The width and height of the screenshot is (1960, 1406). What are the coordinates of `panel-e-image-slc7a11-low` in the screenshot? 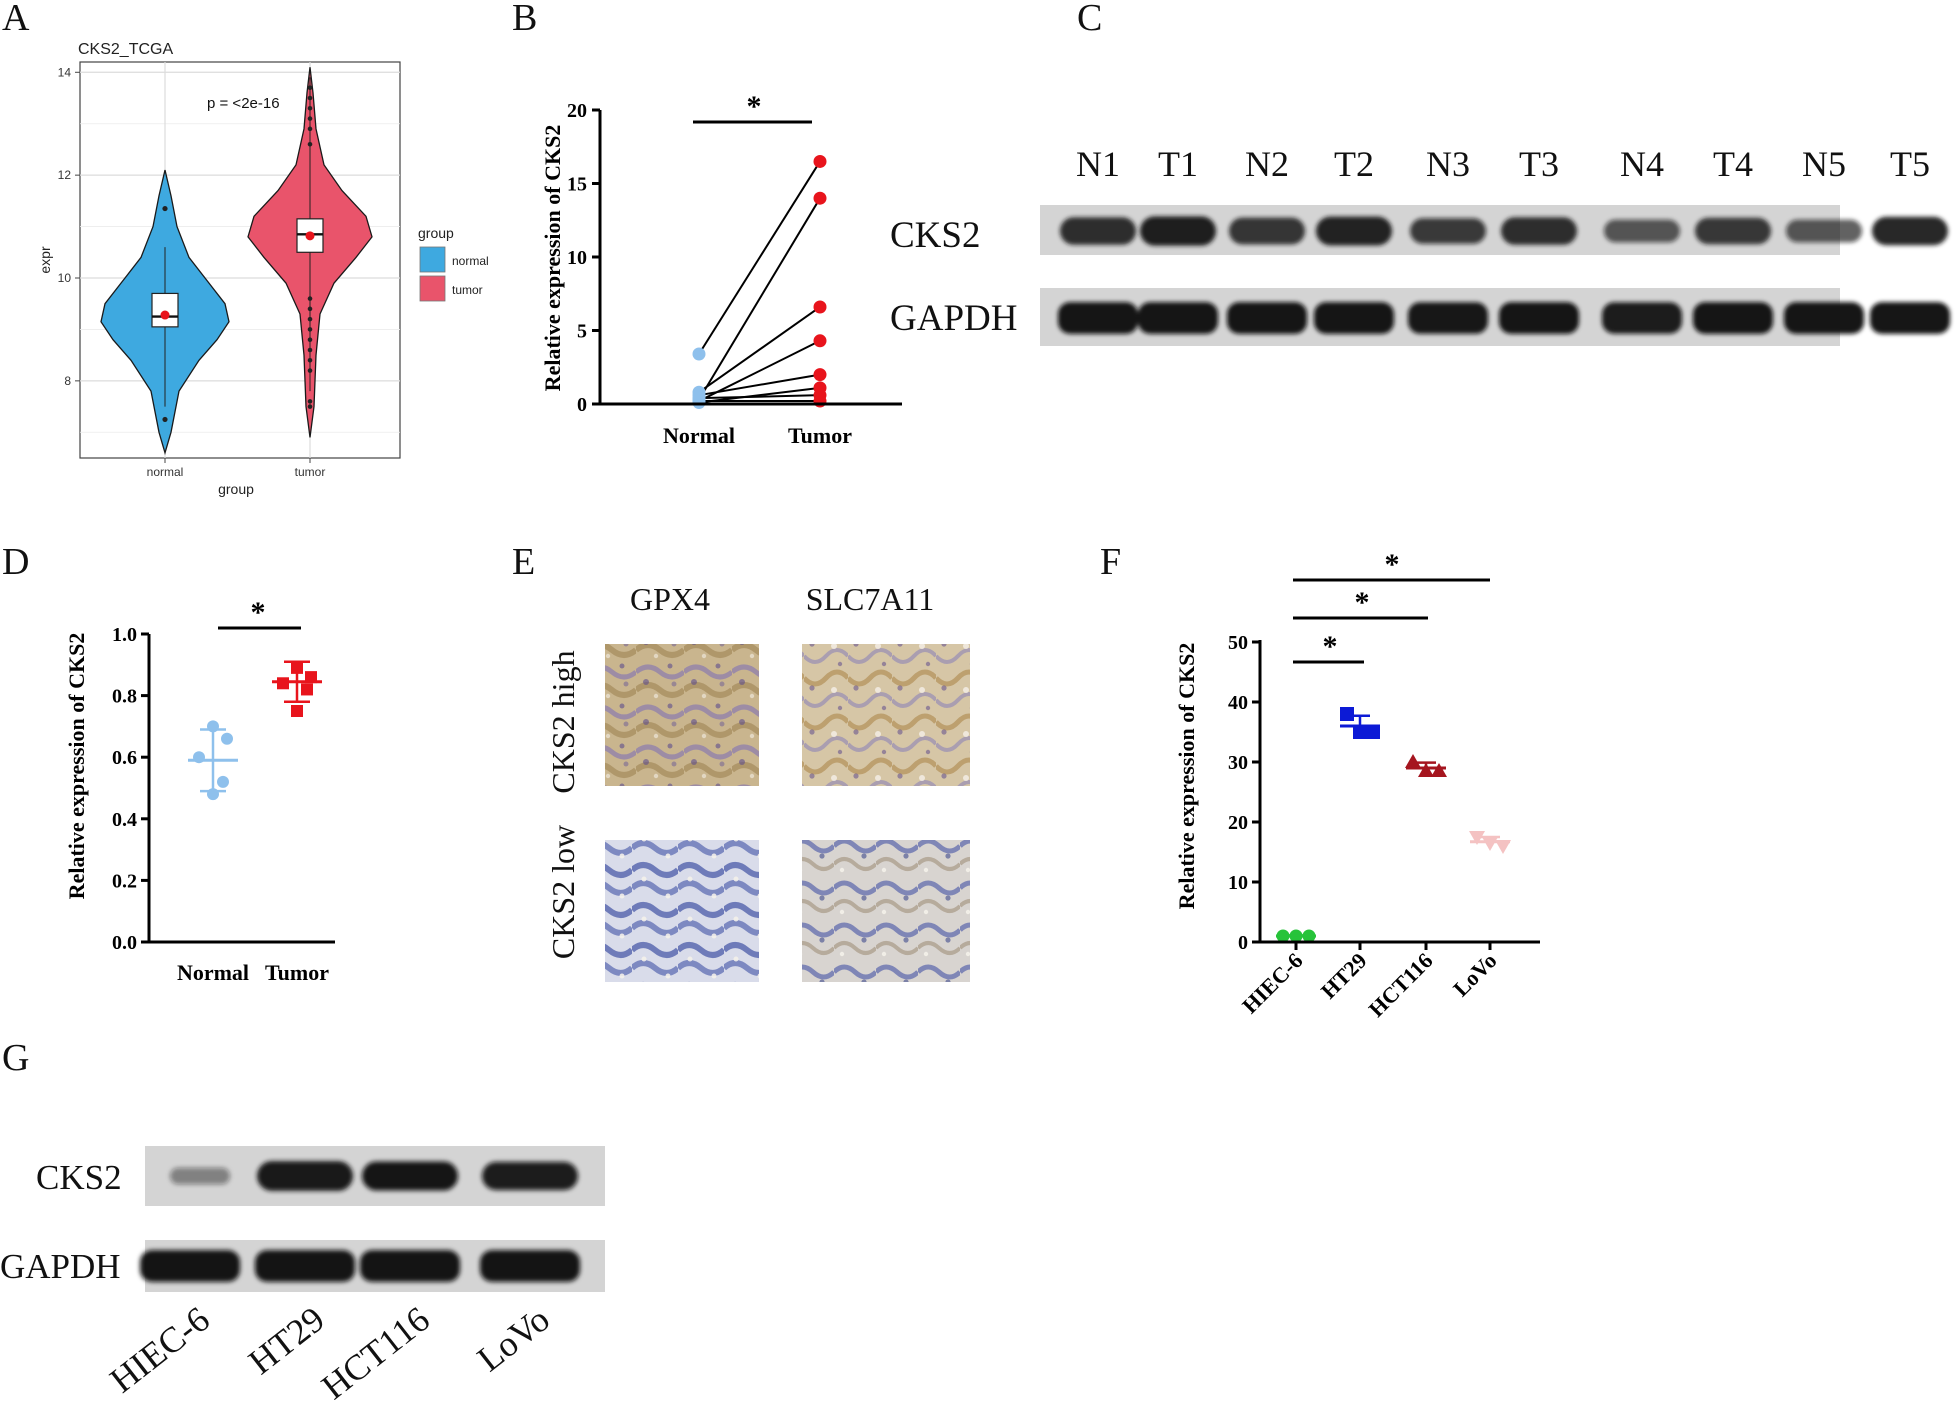 It's located at (886, 911).